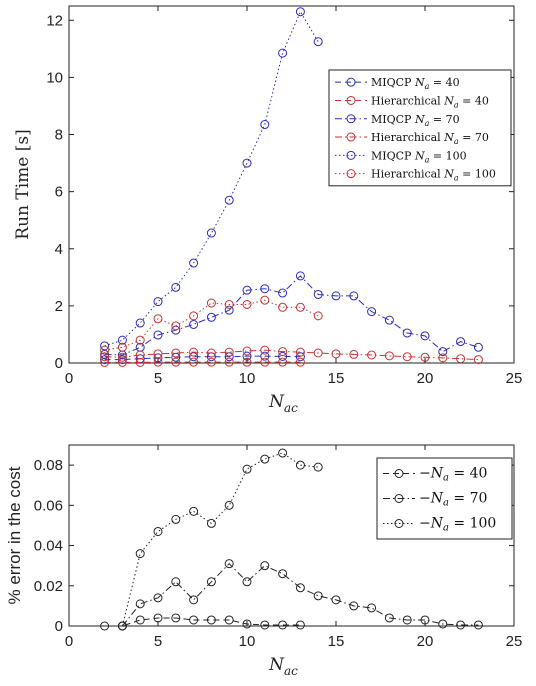  I want to click on y-tick-label: 0, so click(59, 363).